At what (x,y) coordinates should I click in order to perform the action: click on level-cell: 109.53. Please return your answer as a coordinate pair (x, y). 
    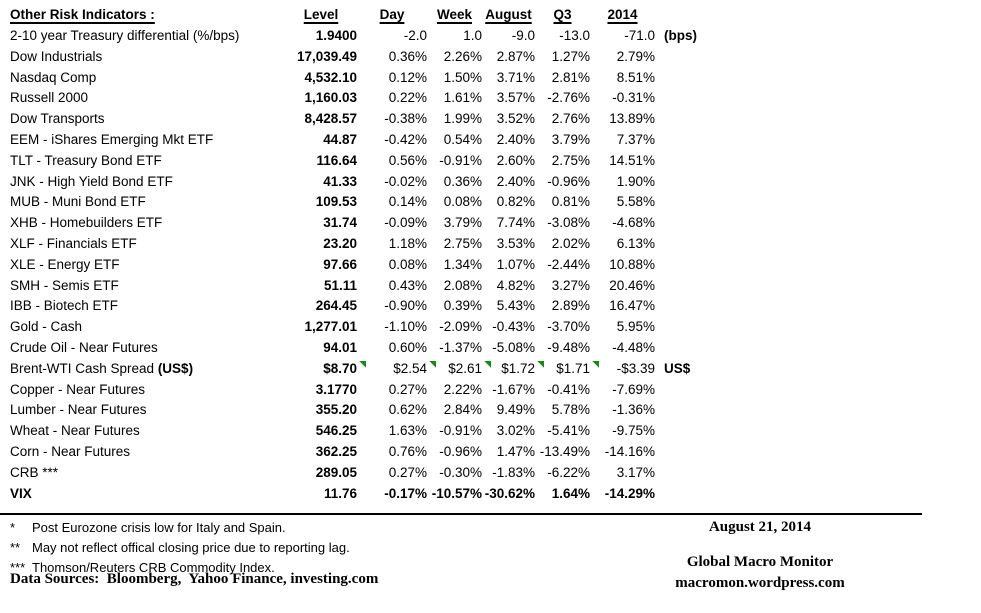
    Looking at the image, I should click on (321, 202).